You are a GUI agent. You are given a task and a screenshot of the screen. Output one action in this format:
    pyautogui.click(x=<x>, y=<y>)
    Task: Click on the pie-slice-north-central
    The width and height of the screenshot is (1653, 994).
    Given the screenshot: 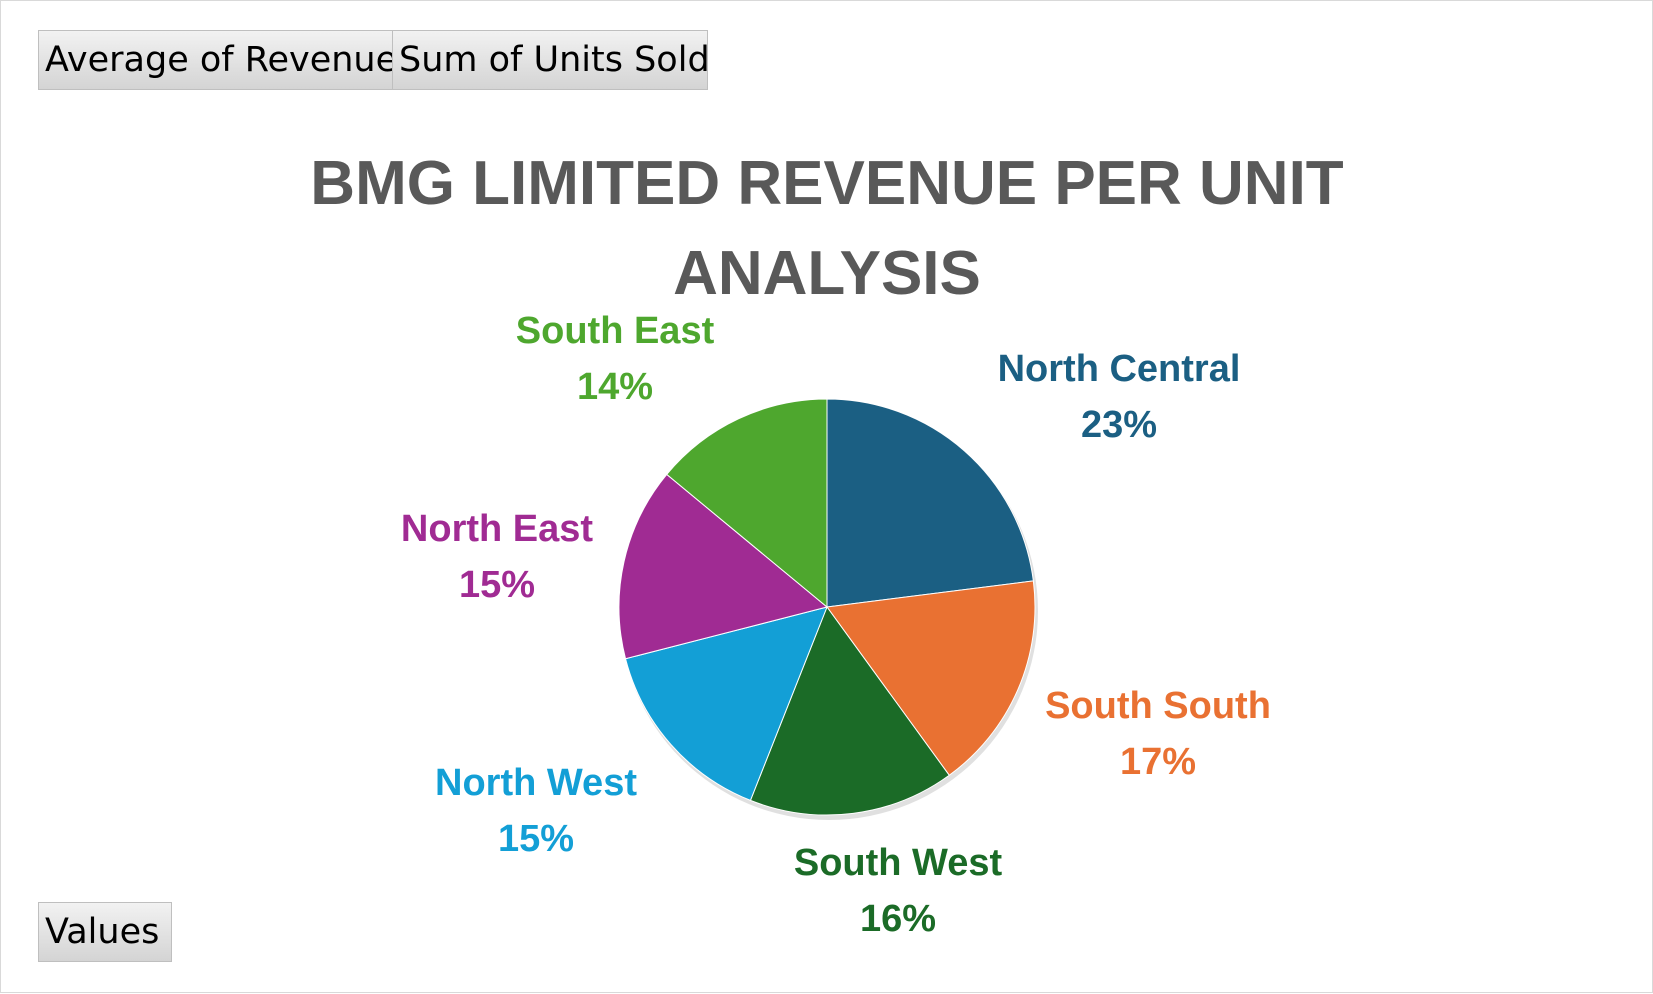 What is the action you would take?
    pyautogui.click(x=930, y=503)
    